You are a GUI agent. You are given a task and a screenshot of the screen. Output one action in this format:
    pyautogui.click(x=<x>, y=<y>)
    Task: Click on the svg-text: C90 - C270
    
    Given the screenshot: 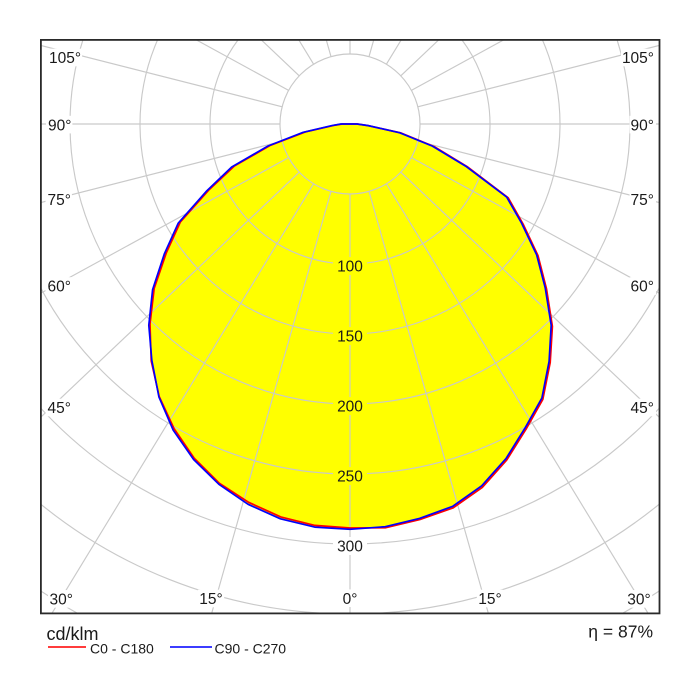 What is the action you would take?
    pyautogui.click(x=251, y=649)
    